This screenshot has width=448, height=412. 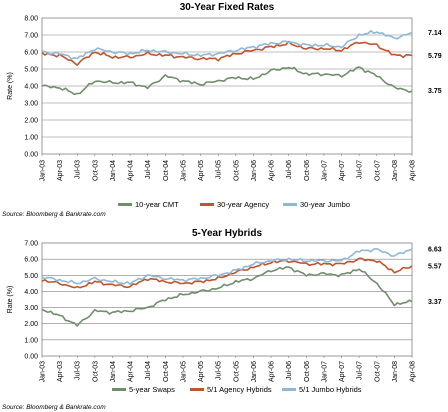 I want to click on end-value-label: 3.37, so click(x=435, y=302).